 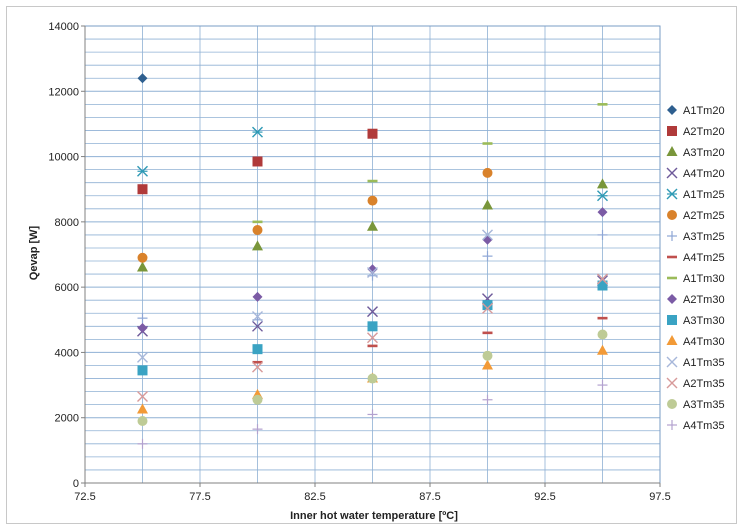 I want to click on data-point-A4Tm20-stroke, so click(x=257, y=326).